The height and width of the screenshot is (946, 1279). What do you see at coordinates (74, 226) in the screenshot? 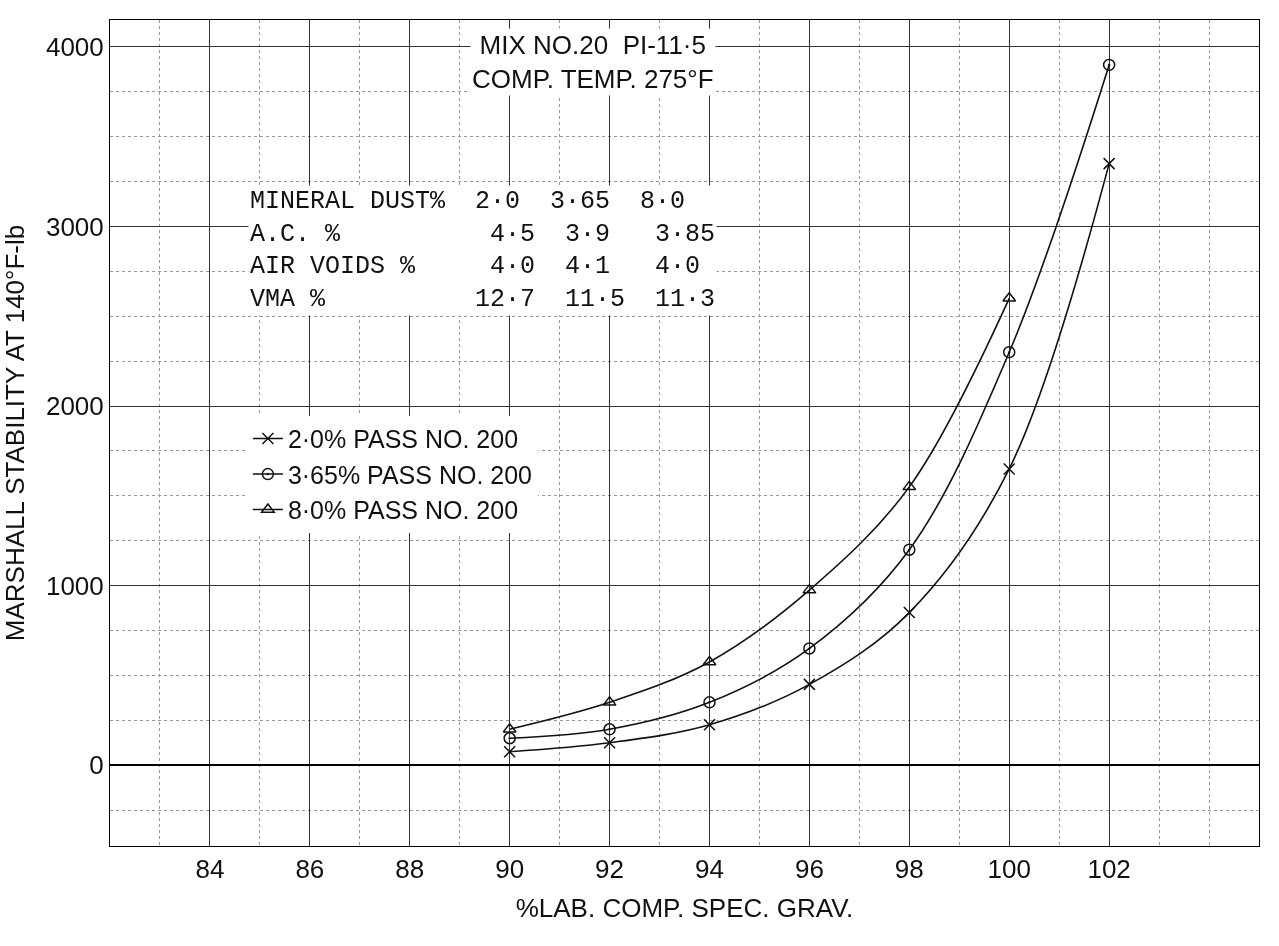
I see `y-tick-label: 3000` at bounding box center [74, 226].